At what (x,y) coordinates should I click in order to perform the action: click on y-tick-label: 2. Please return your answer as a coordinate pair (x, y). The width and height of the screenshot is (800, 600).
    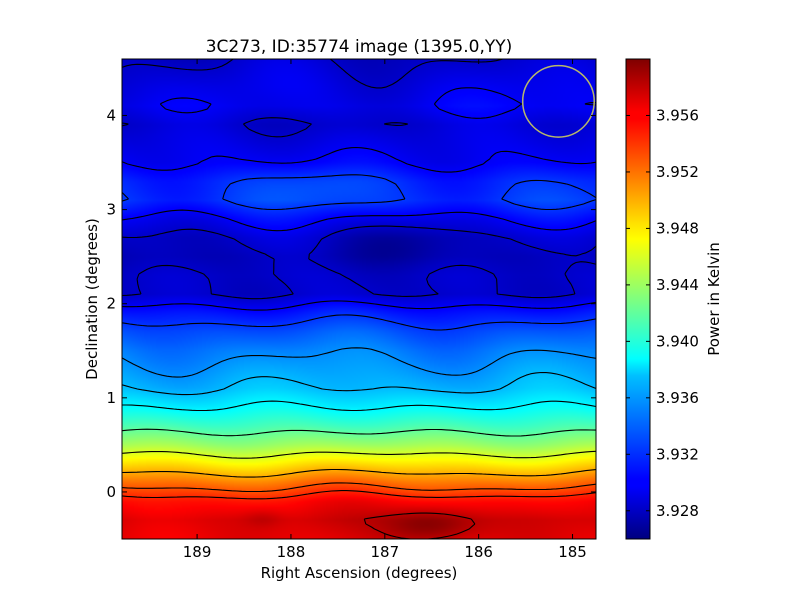
    Looking at the image, I should click on (111, 304).